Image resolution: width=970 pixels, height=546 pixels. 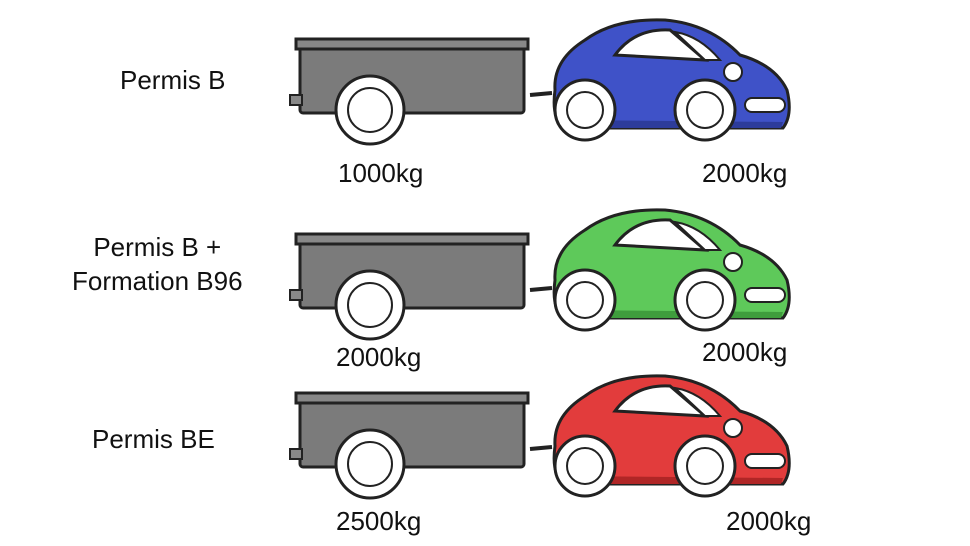 I want to click on license-line-1: Permis BE, so click(x=153, y=439).